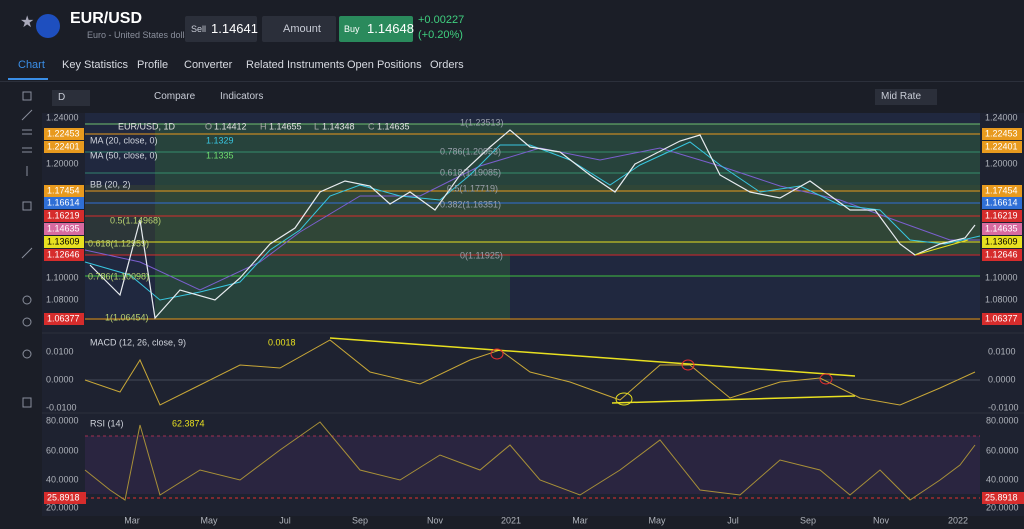 This screenshot has height=529, width=1024. I want to click on legend-text: C, so click(371, 126).